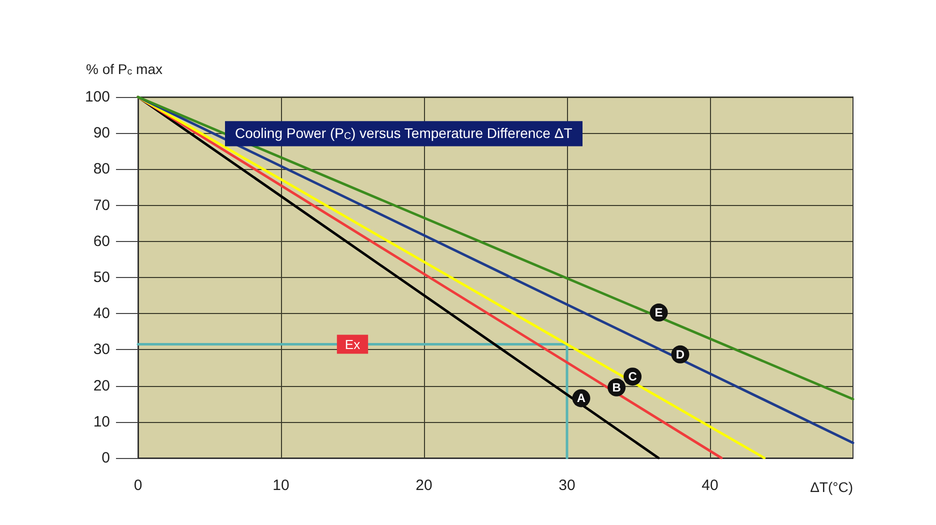 The height and width of the screenshot is (525, 936). I want to click on series-label: B, so click(617, 387).